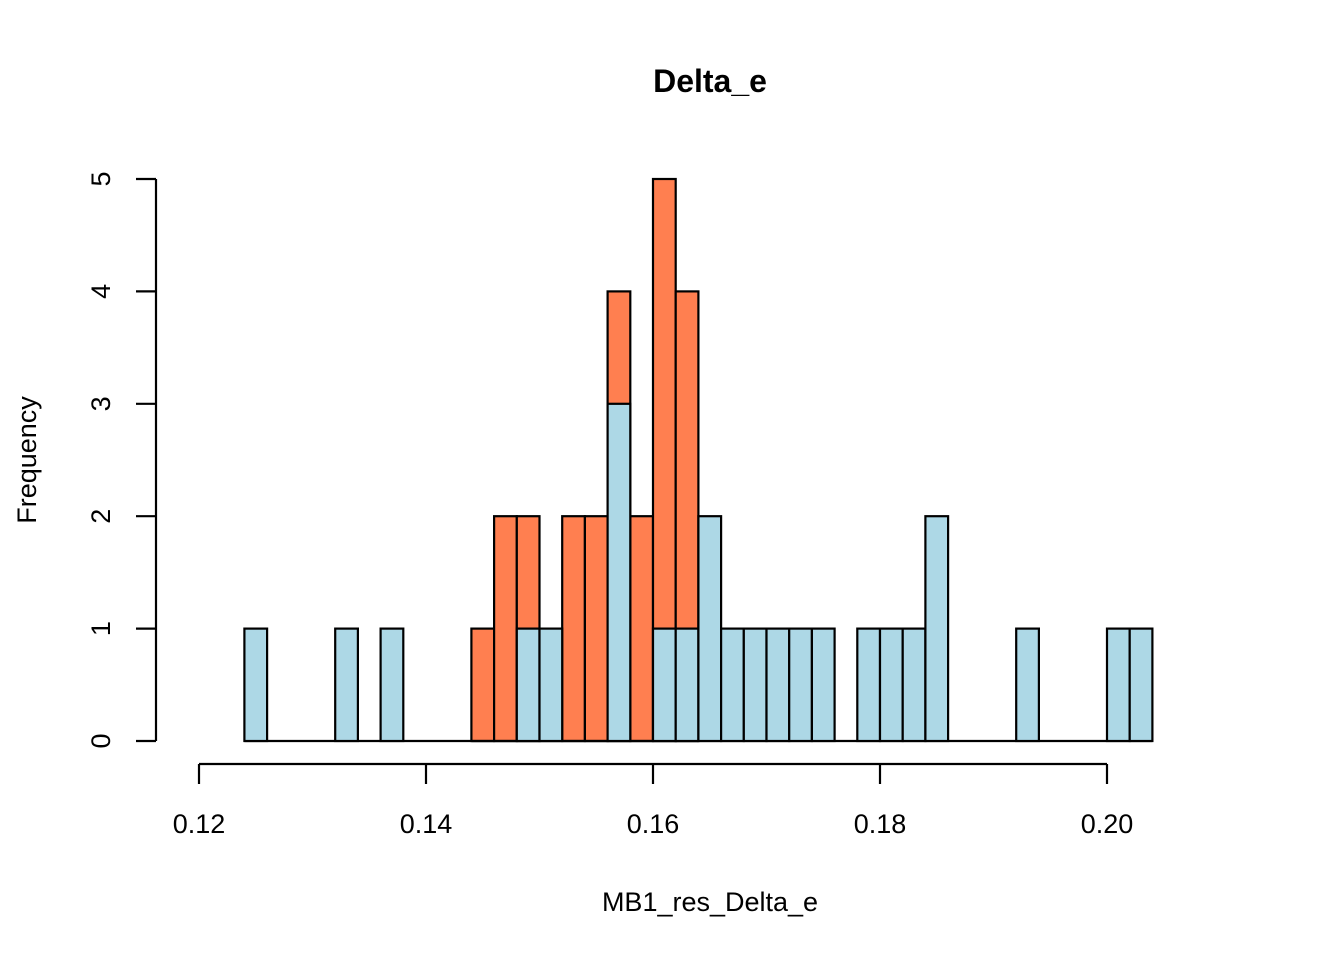  What do you see at coordinates (122, 460) in the screenshot?
I see `y-axis: 0 1 2 3 4 5` at bounding box center [122, 460].